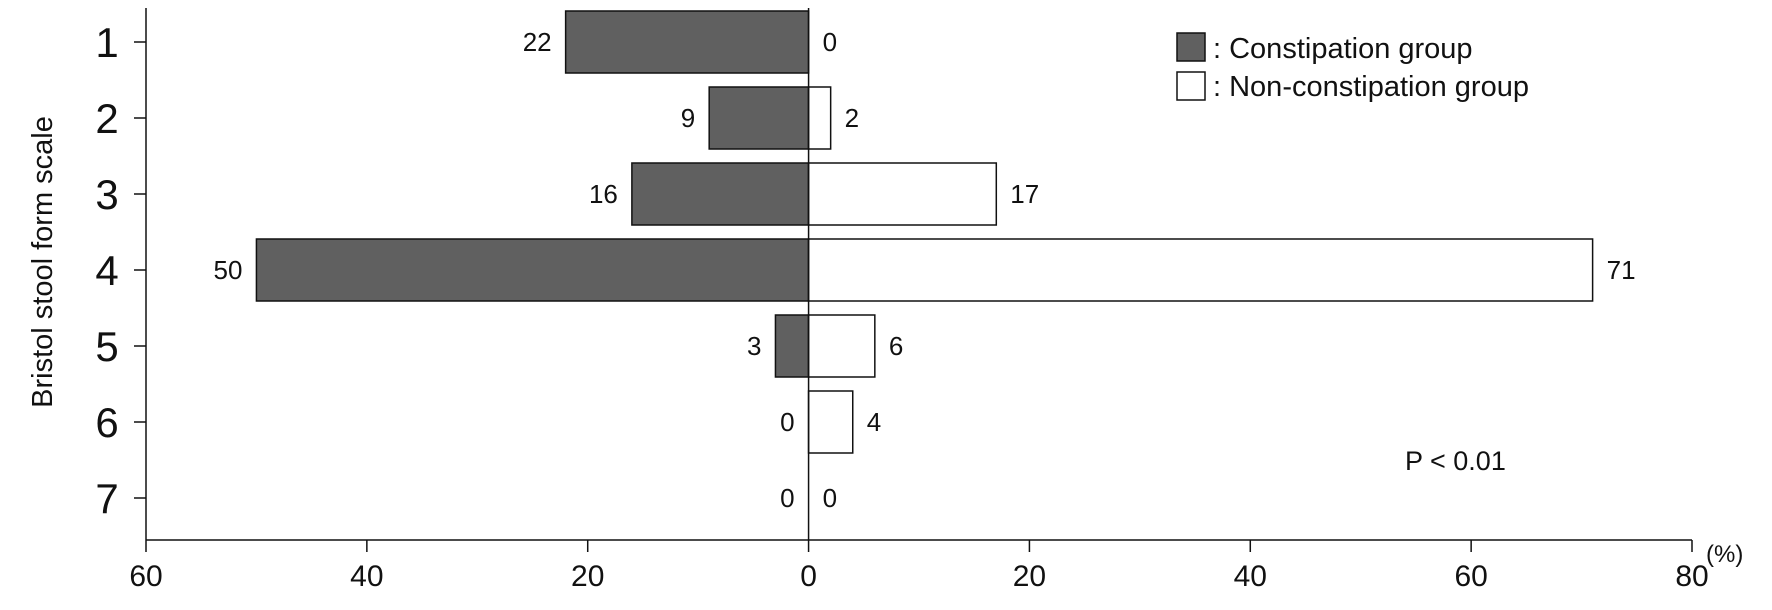 The image size is (1772, 610). Describe the element at coordinates (754, 346) in the screenshot. I see `value-label-constipation-5: 3` at that location.